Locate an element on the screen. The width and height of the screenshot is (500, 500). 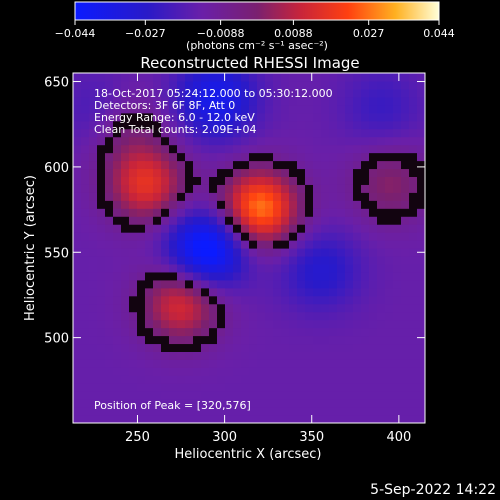
colorbar-tick-label: 0.027 is located at coordinates (369, 33).